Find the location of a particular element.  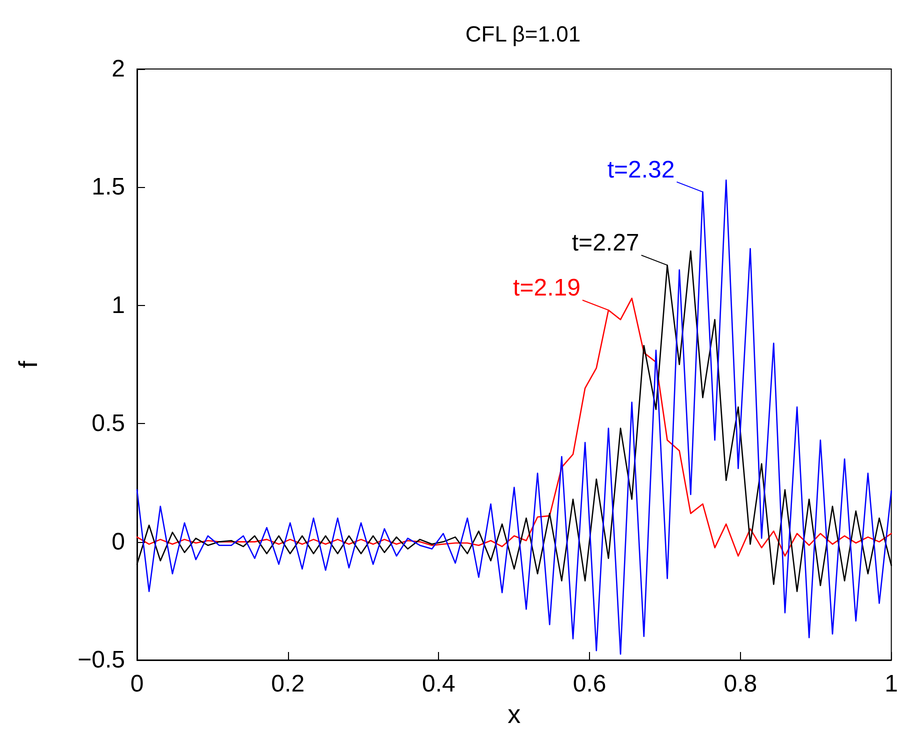

annotation: t=2.27 is located at coordinates (606, 243).